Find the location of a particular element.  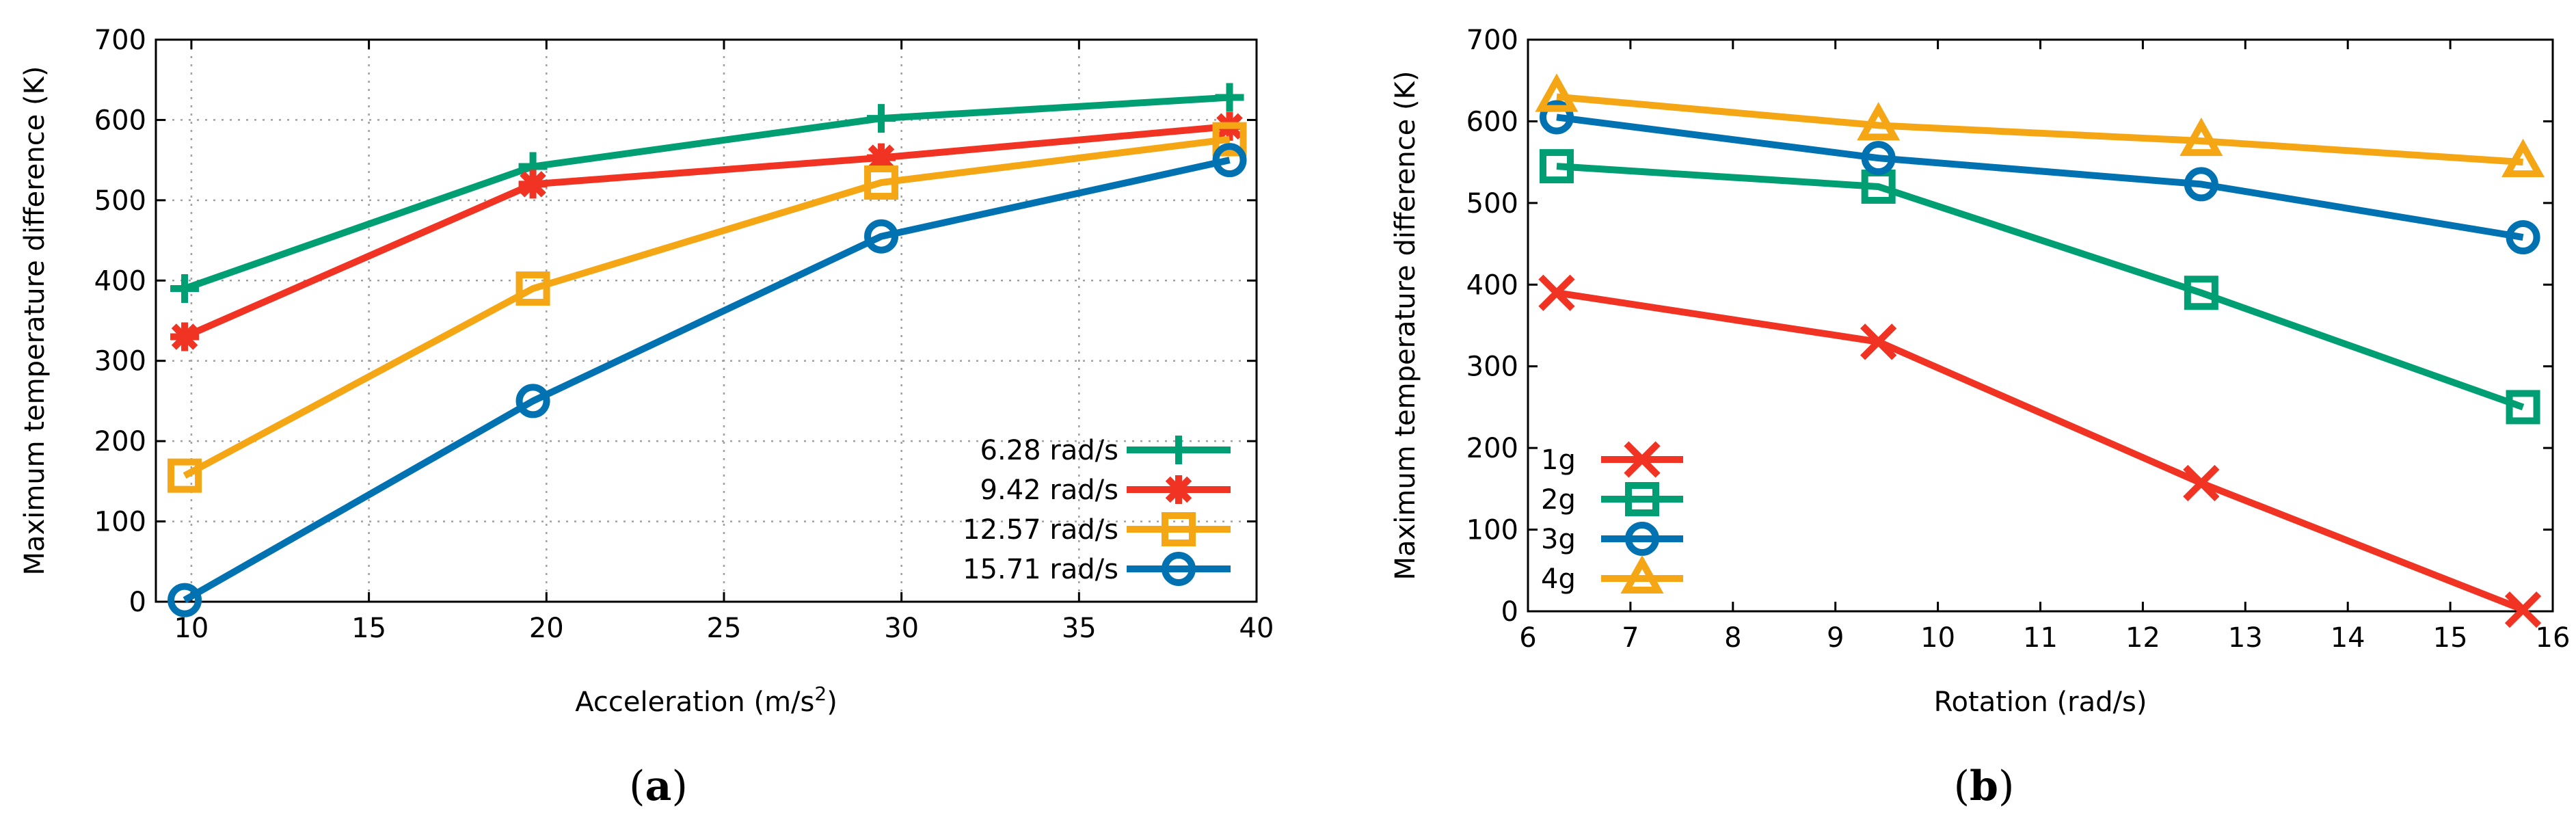

y-tick-label: 0 is located at coordinates (1509, 612).